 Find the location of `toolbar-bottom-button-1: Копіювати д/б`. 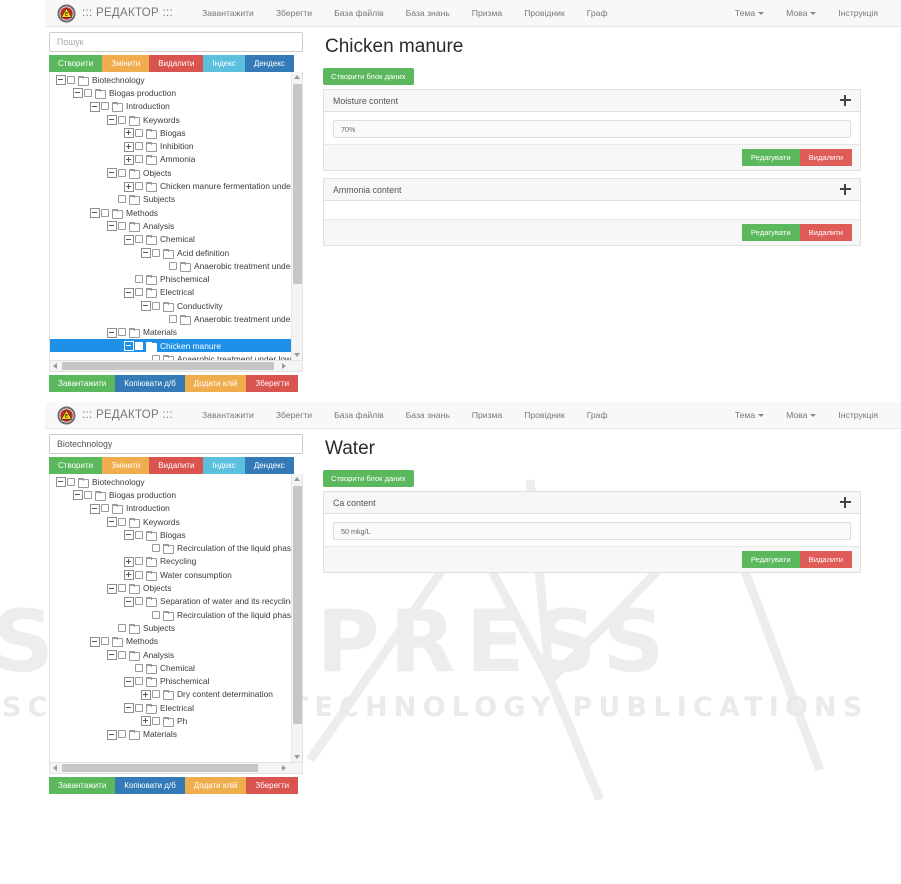

toolbar-bottom-button-1: Копіювати д/б is located at coordinates (150, 785).